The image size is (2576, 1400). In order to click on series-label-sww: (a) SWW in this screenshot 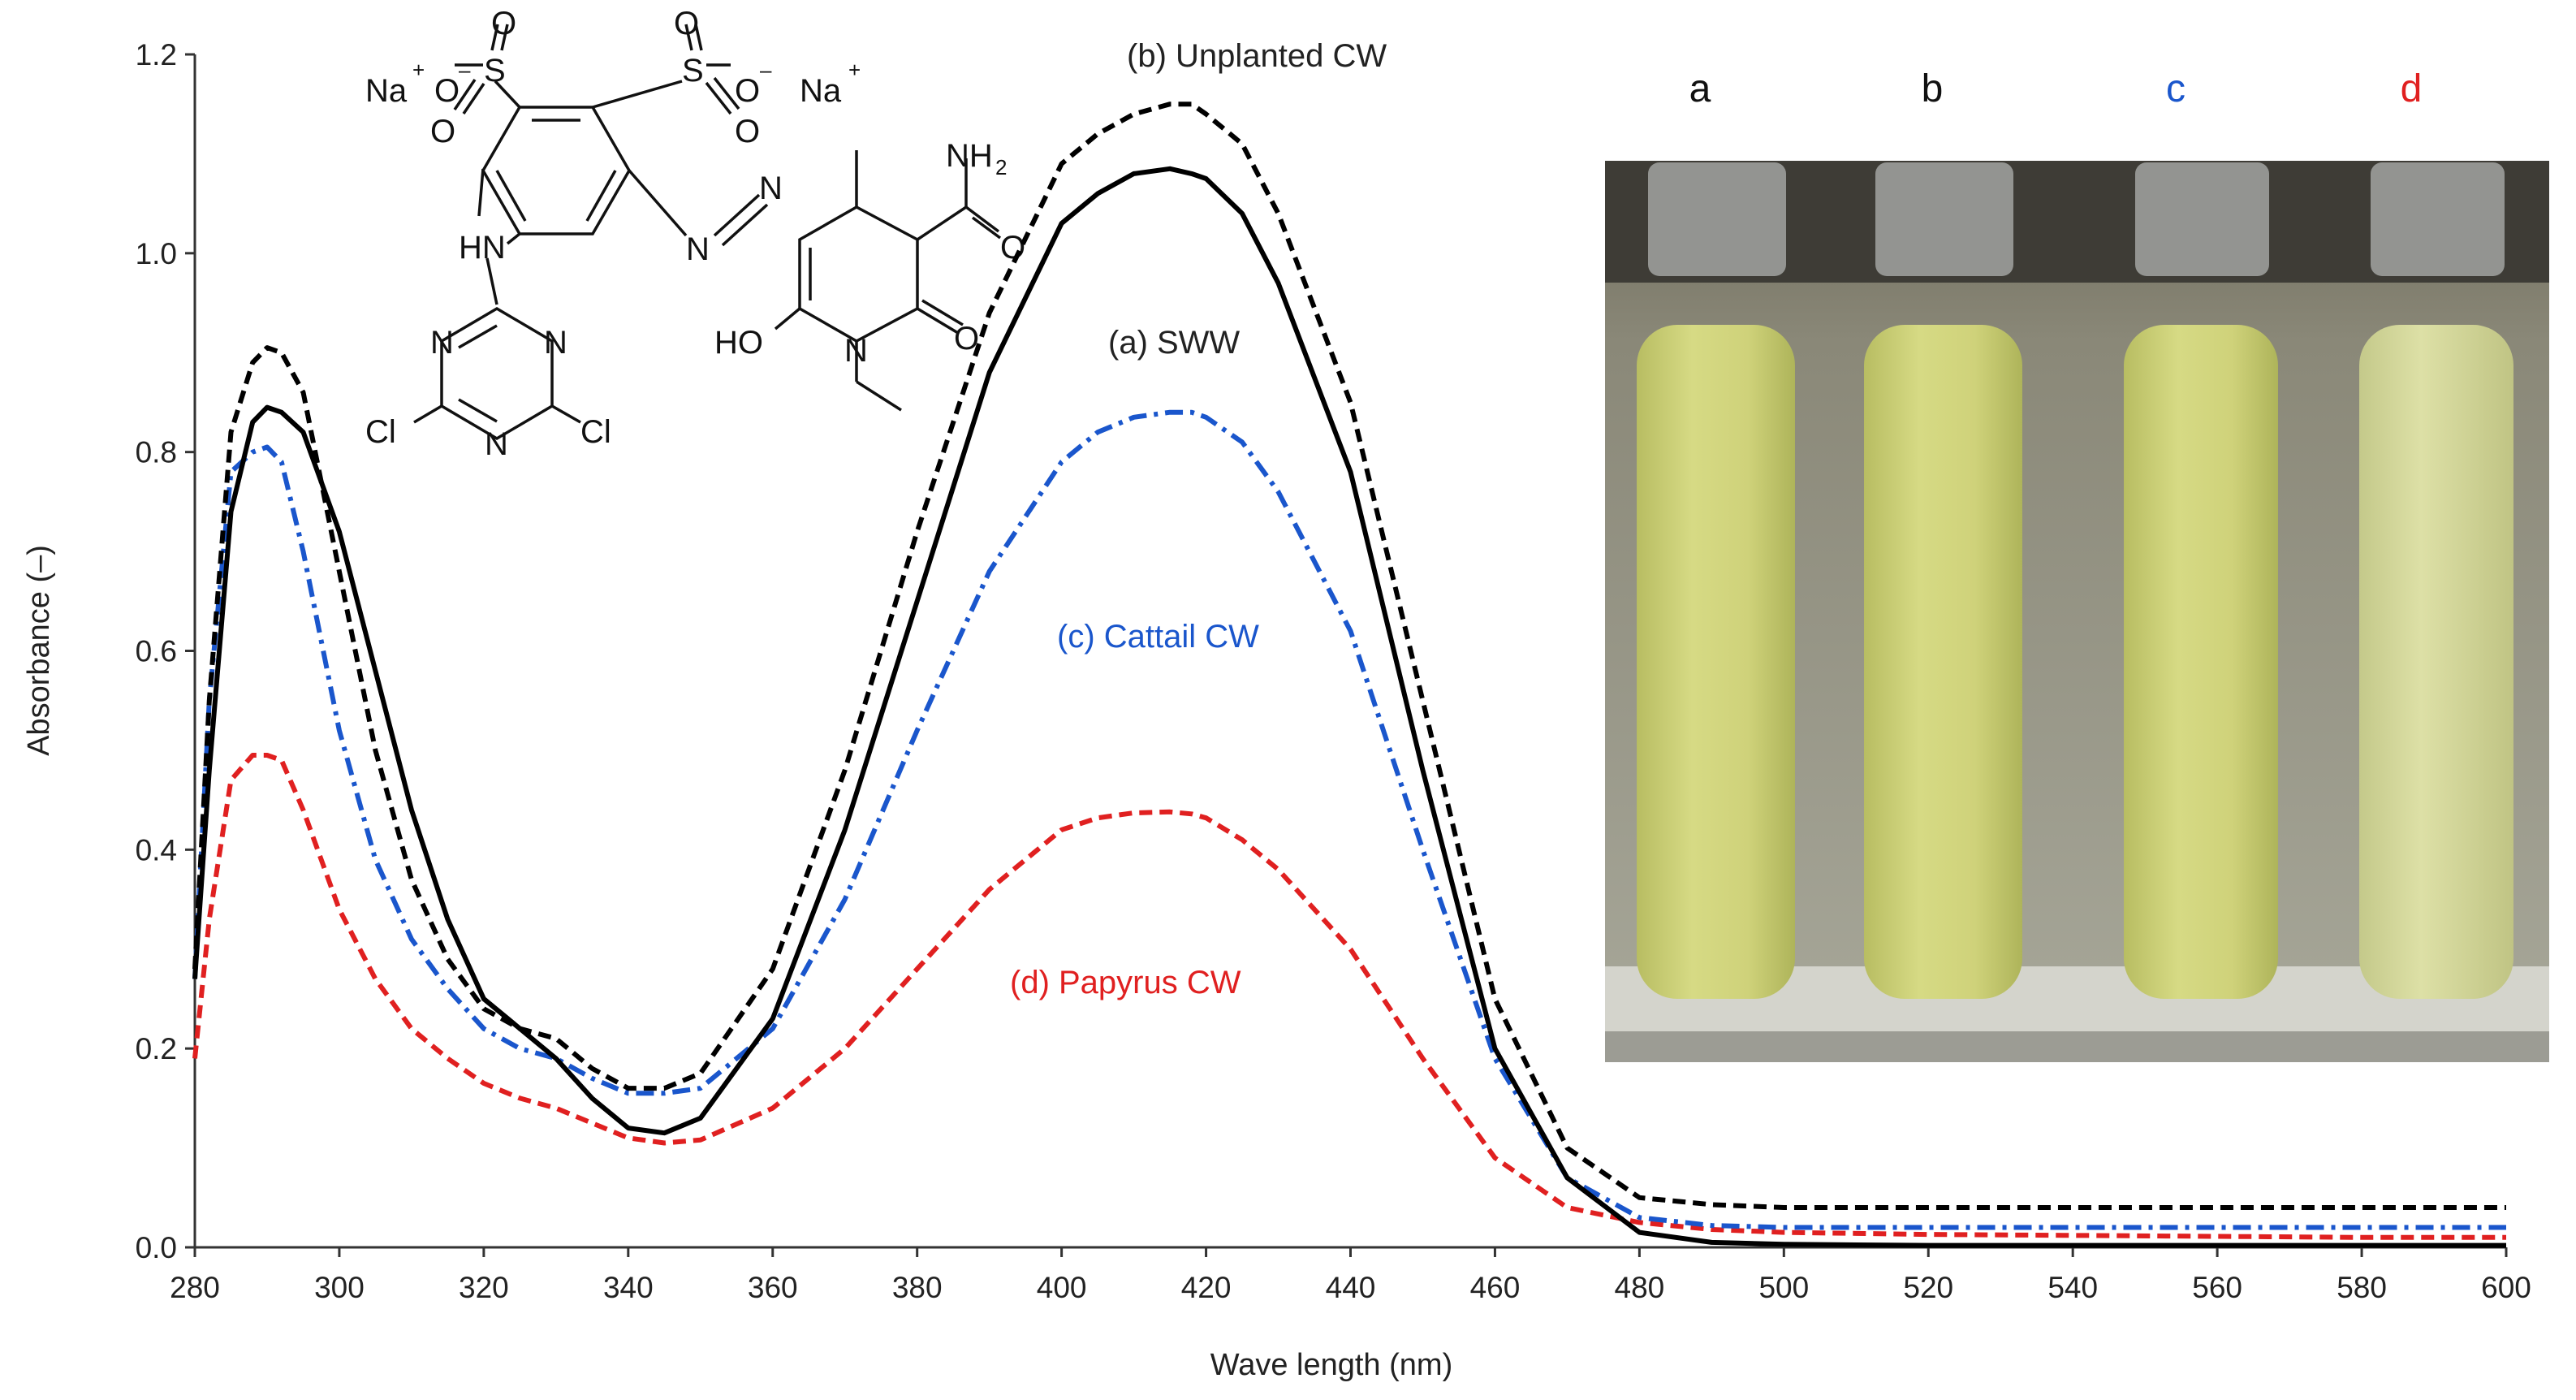, I will do `click(1174, 343)`.